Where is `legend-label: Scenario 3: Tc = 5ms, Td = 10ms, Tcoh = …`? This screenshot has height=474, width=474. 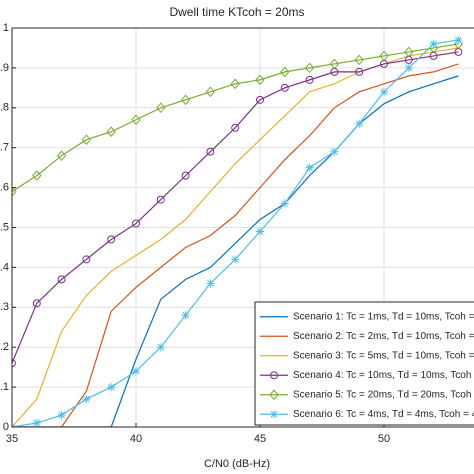
legend-label: Scenario 3: Tc = 5ms, Td = 10ms, Tcoh = … is located at coordinates (383, 355).